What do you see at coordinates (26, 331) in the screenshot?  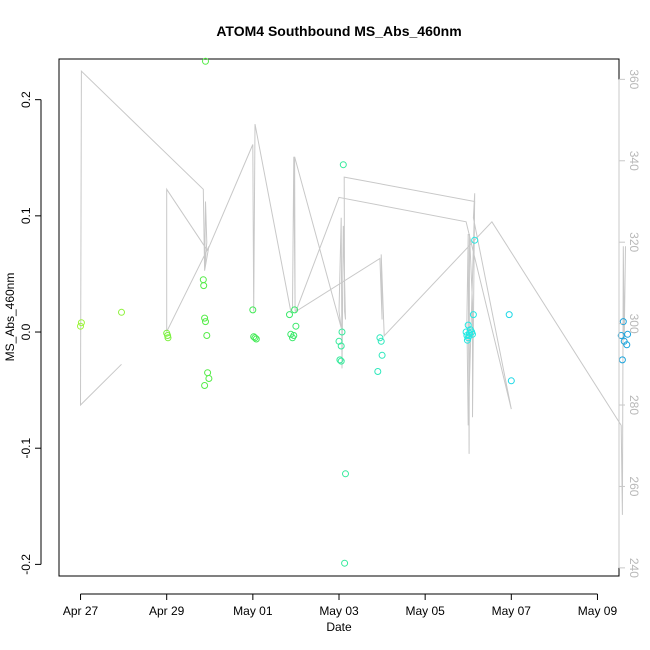 I see `y-tick-label-2: 0.0` at bounding box center [26, 331].